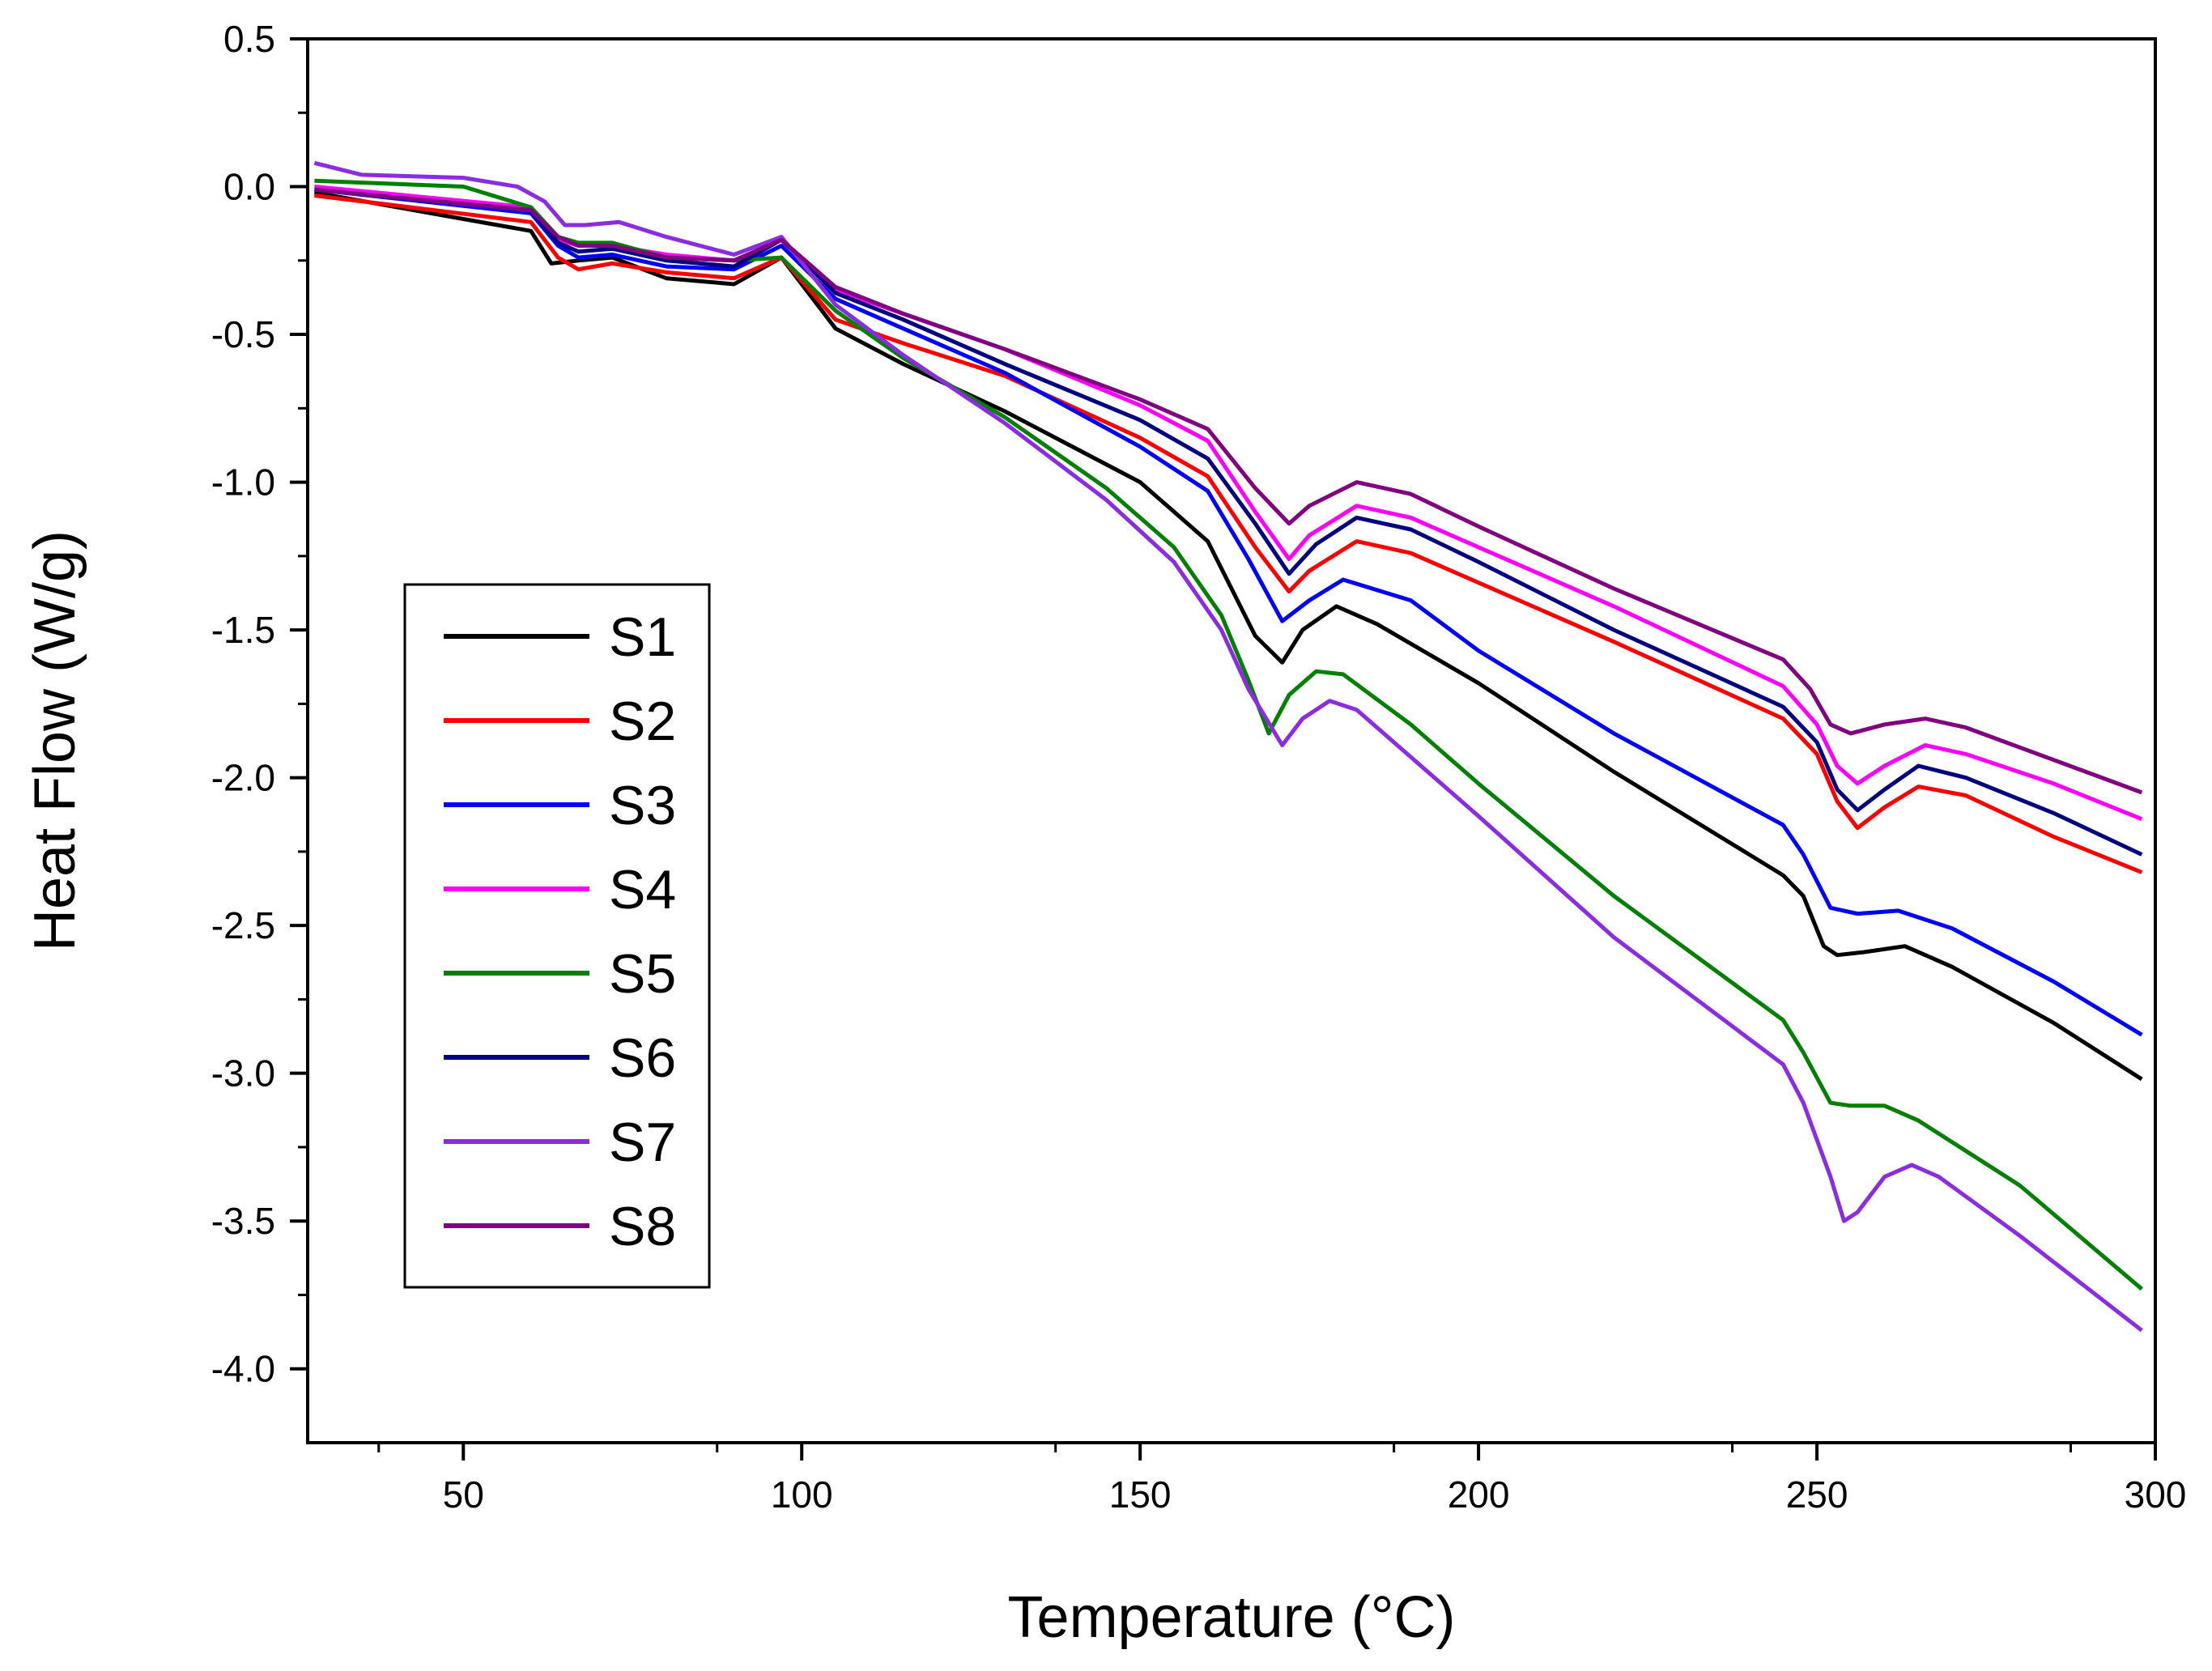 Image resolution: width=2212 pixels, height=1671 pixels. What do you see at coordinates (464, 1494) in the screenshot?
I see `x-tick-label: 50` at bounding box center [464, 1494].